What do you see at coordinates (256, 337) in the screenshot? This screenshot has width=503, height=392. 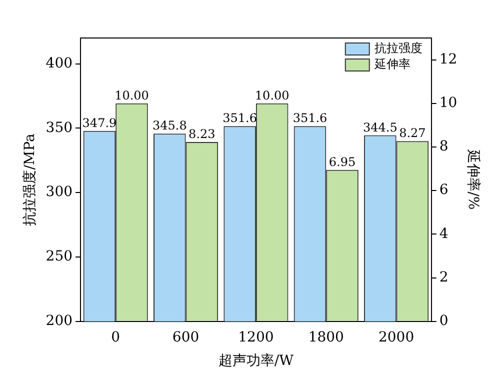 I see `x-tick-label: 1200` at bounding box center [256, 337].